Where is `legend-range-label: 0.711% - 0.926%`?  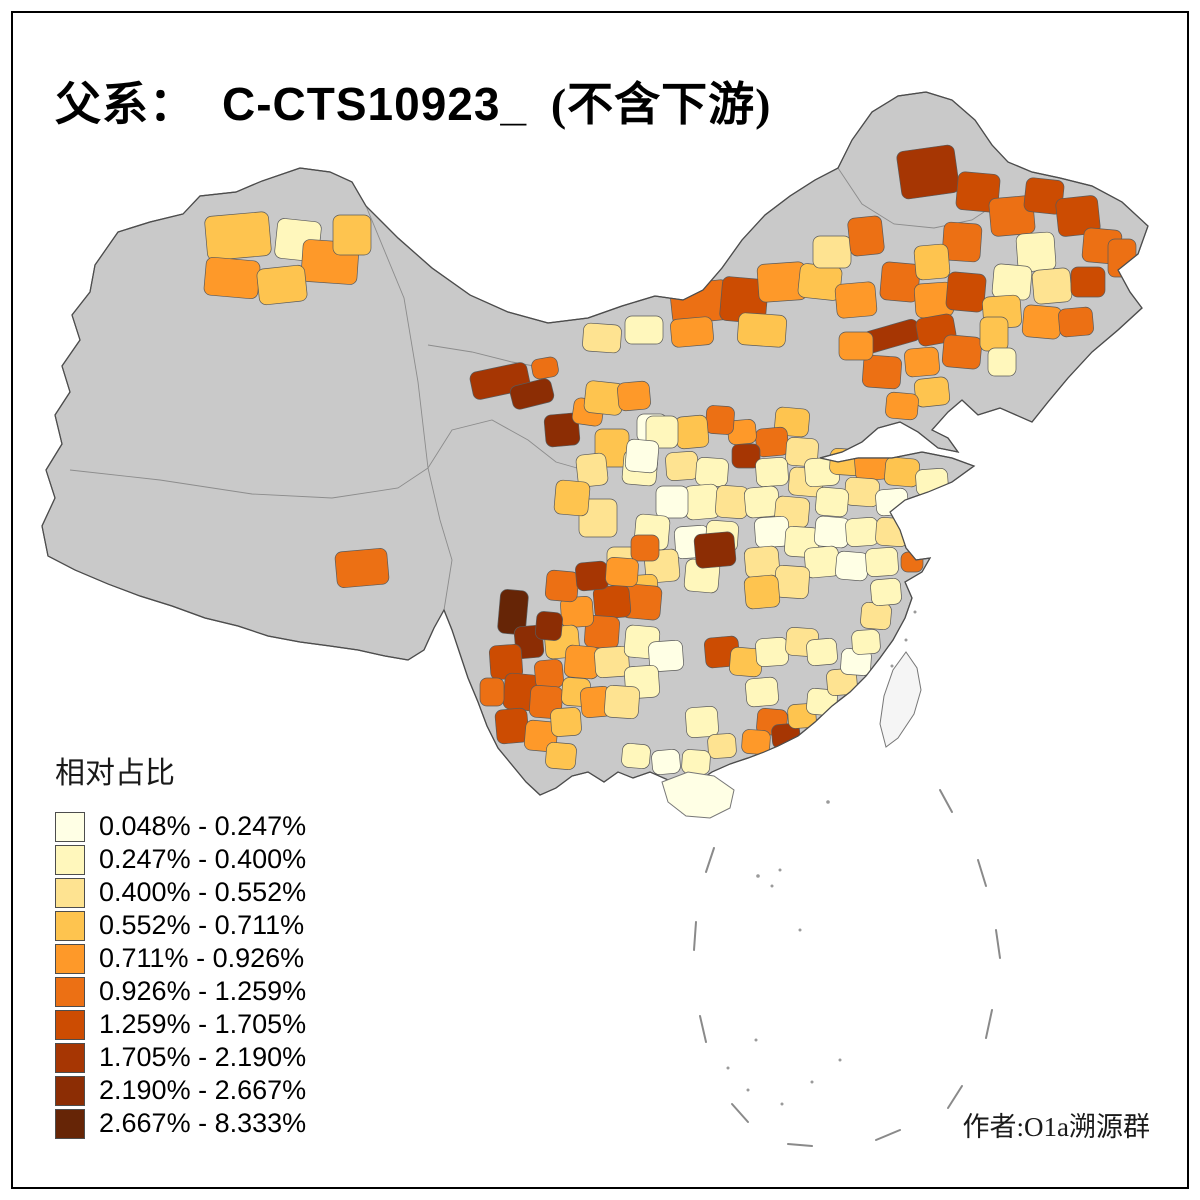 legend-range-label: 0.711% - 0.926% is located at coordinates (202, 958).